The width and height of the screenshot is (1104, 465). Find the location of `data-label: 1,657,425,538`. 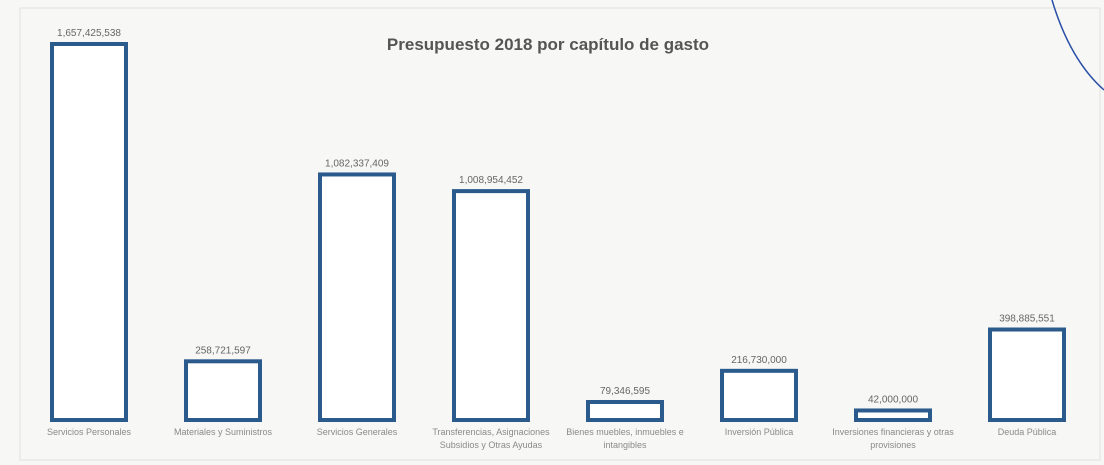

data-label: 1,657,425,538 is located at coordinates (89, 33).